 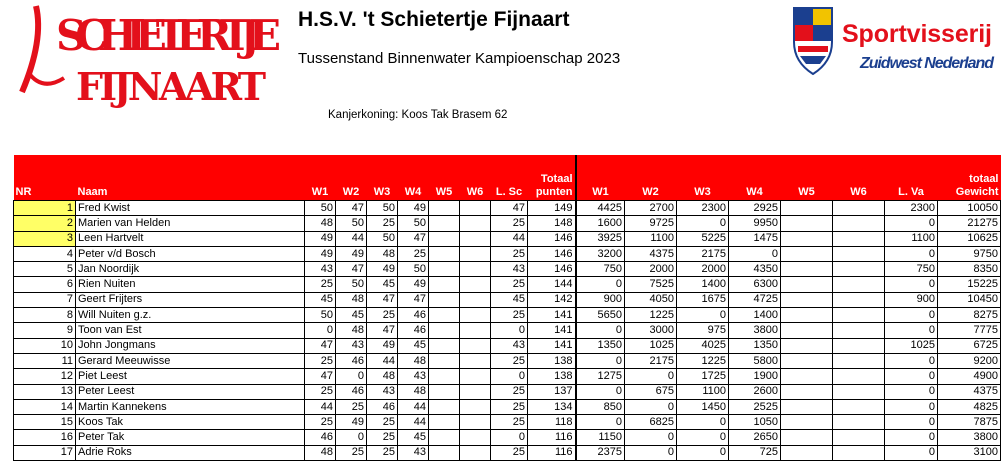 I want to click on cell-totaal-punten: 116, so click(x=551, y=453).